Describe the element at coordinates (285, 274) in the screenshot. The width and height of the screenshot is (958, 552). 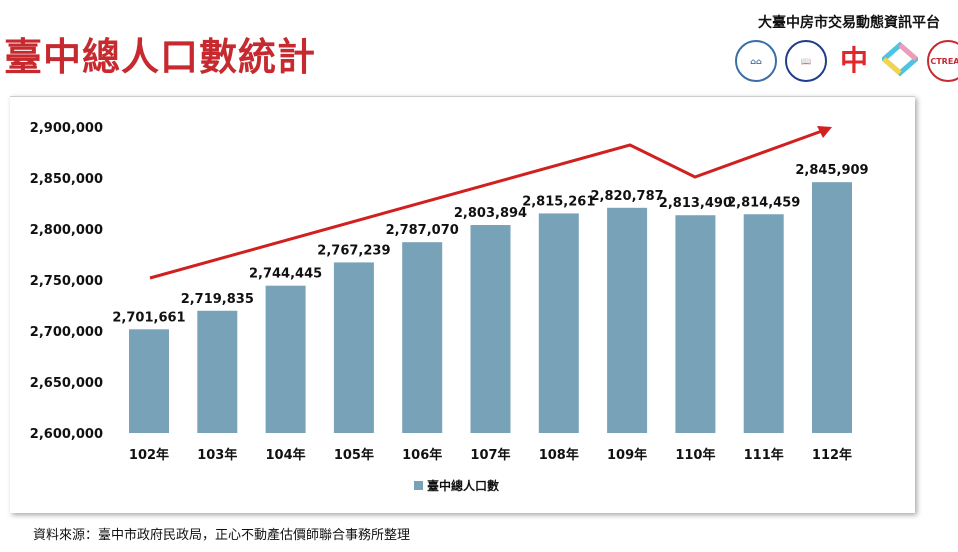
I see `data-label: 2,744,445` at that location.